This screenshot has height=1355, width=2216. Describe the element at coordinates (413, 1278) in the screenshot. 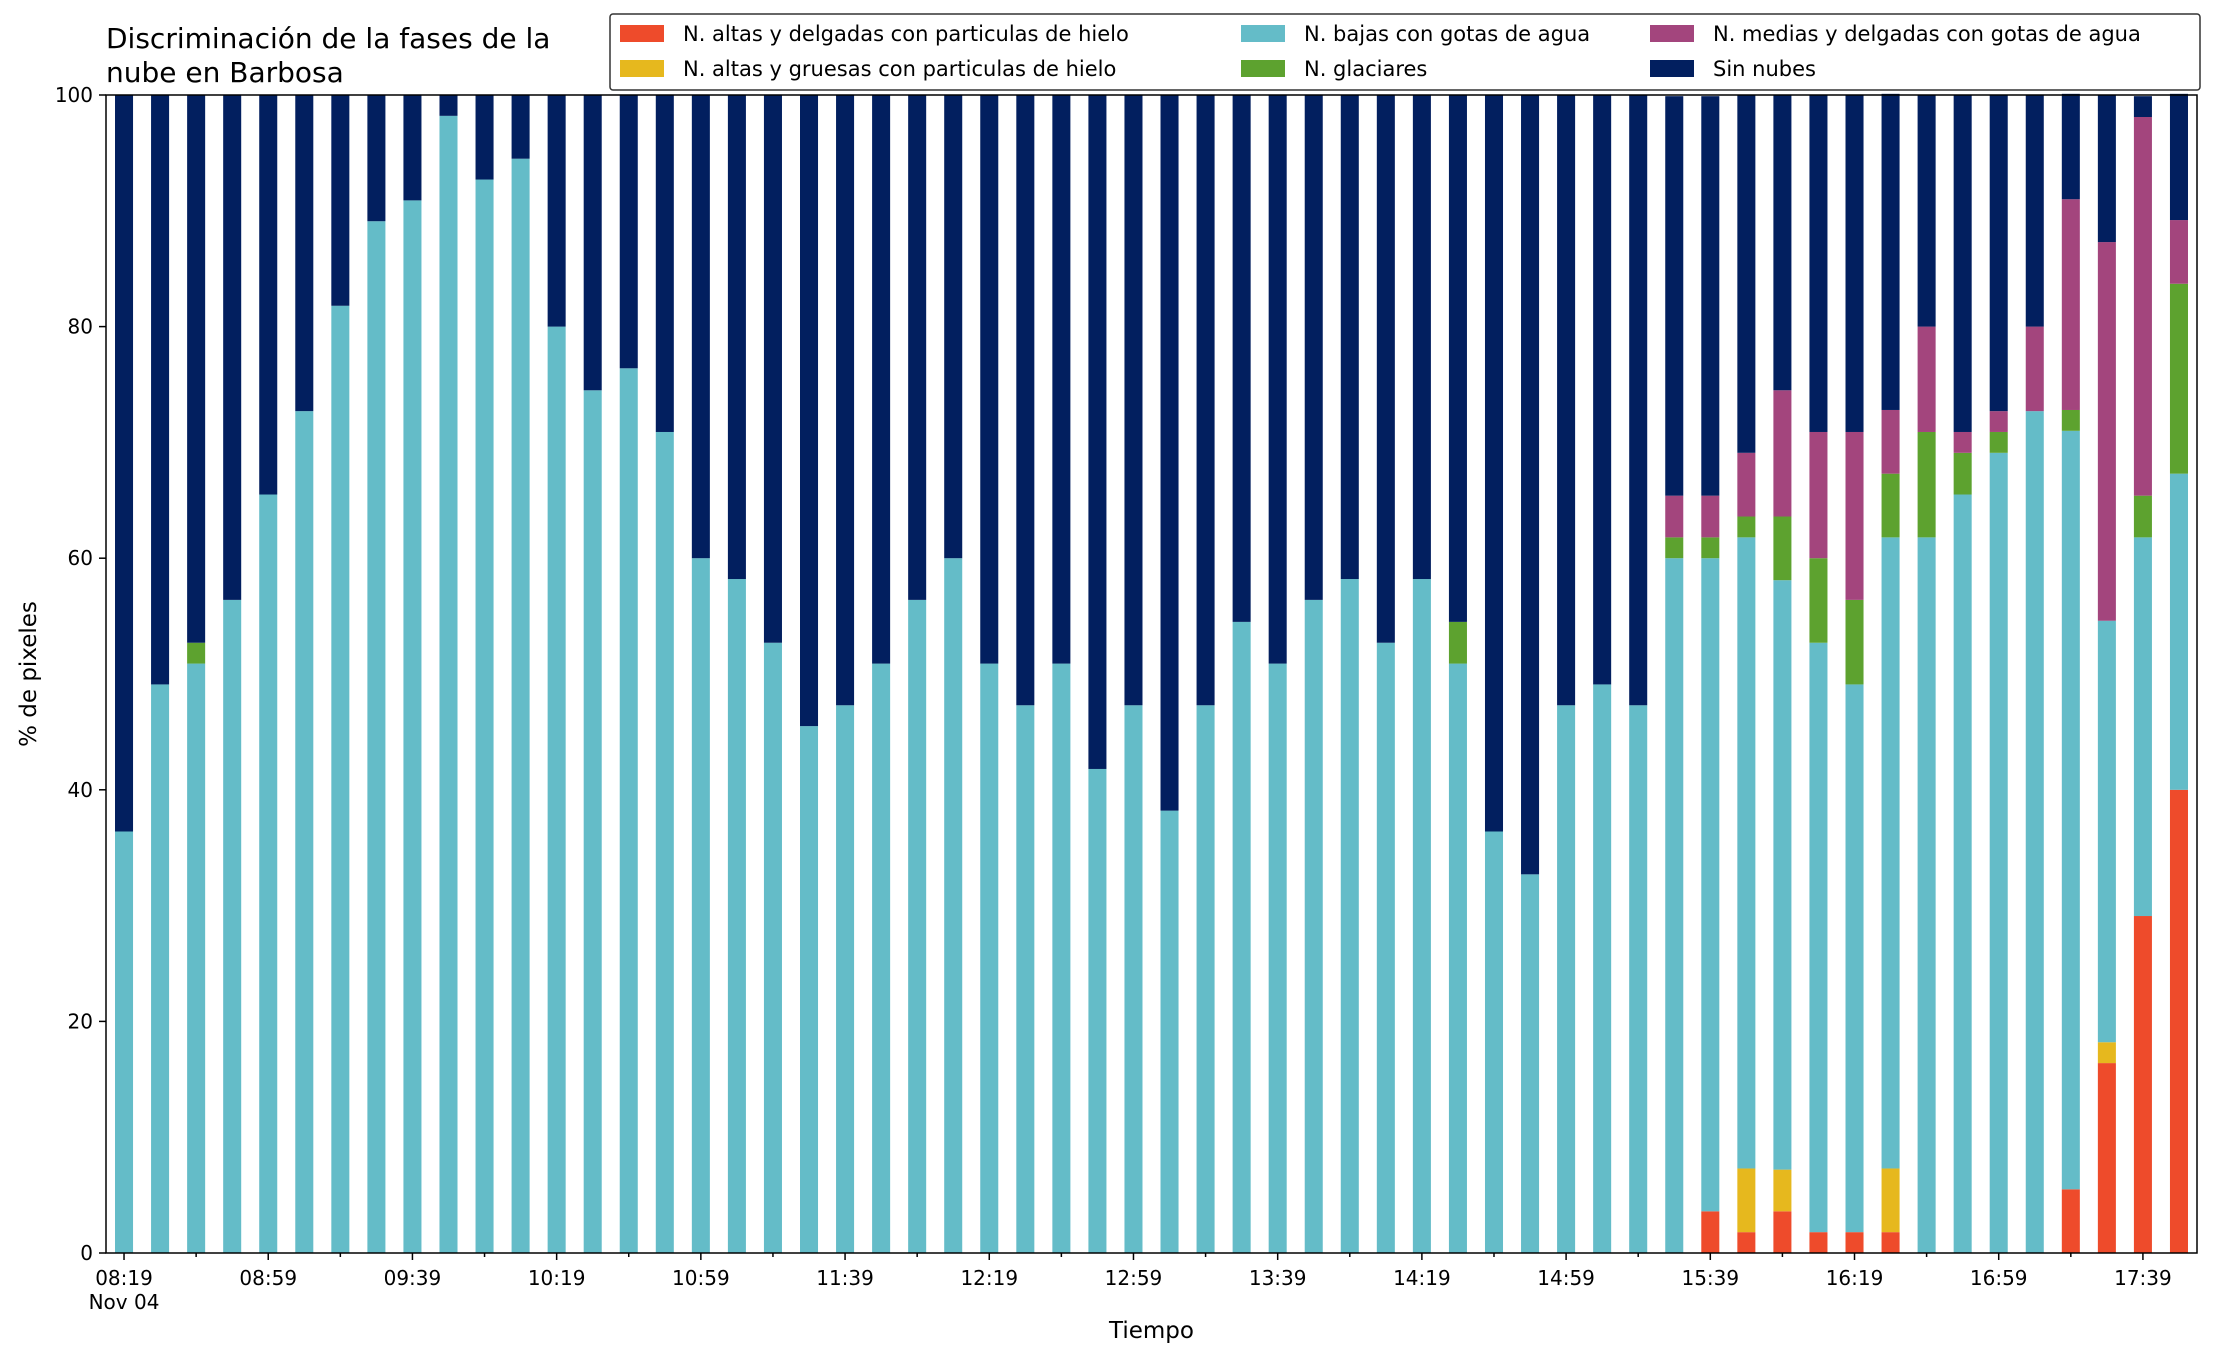

I see `x-tick-label: 09:39` at that location.